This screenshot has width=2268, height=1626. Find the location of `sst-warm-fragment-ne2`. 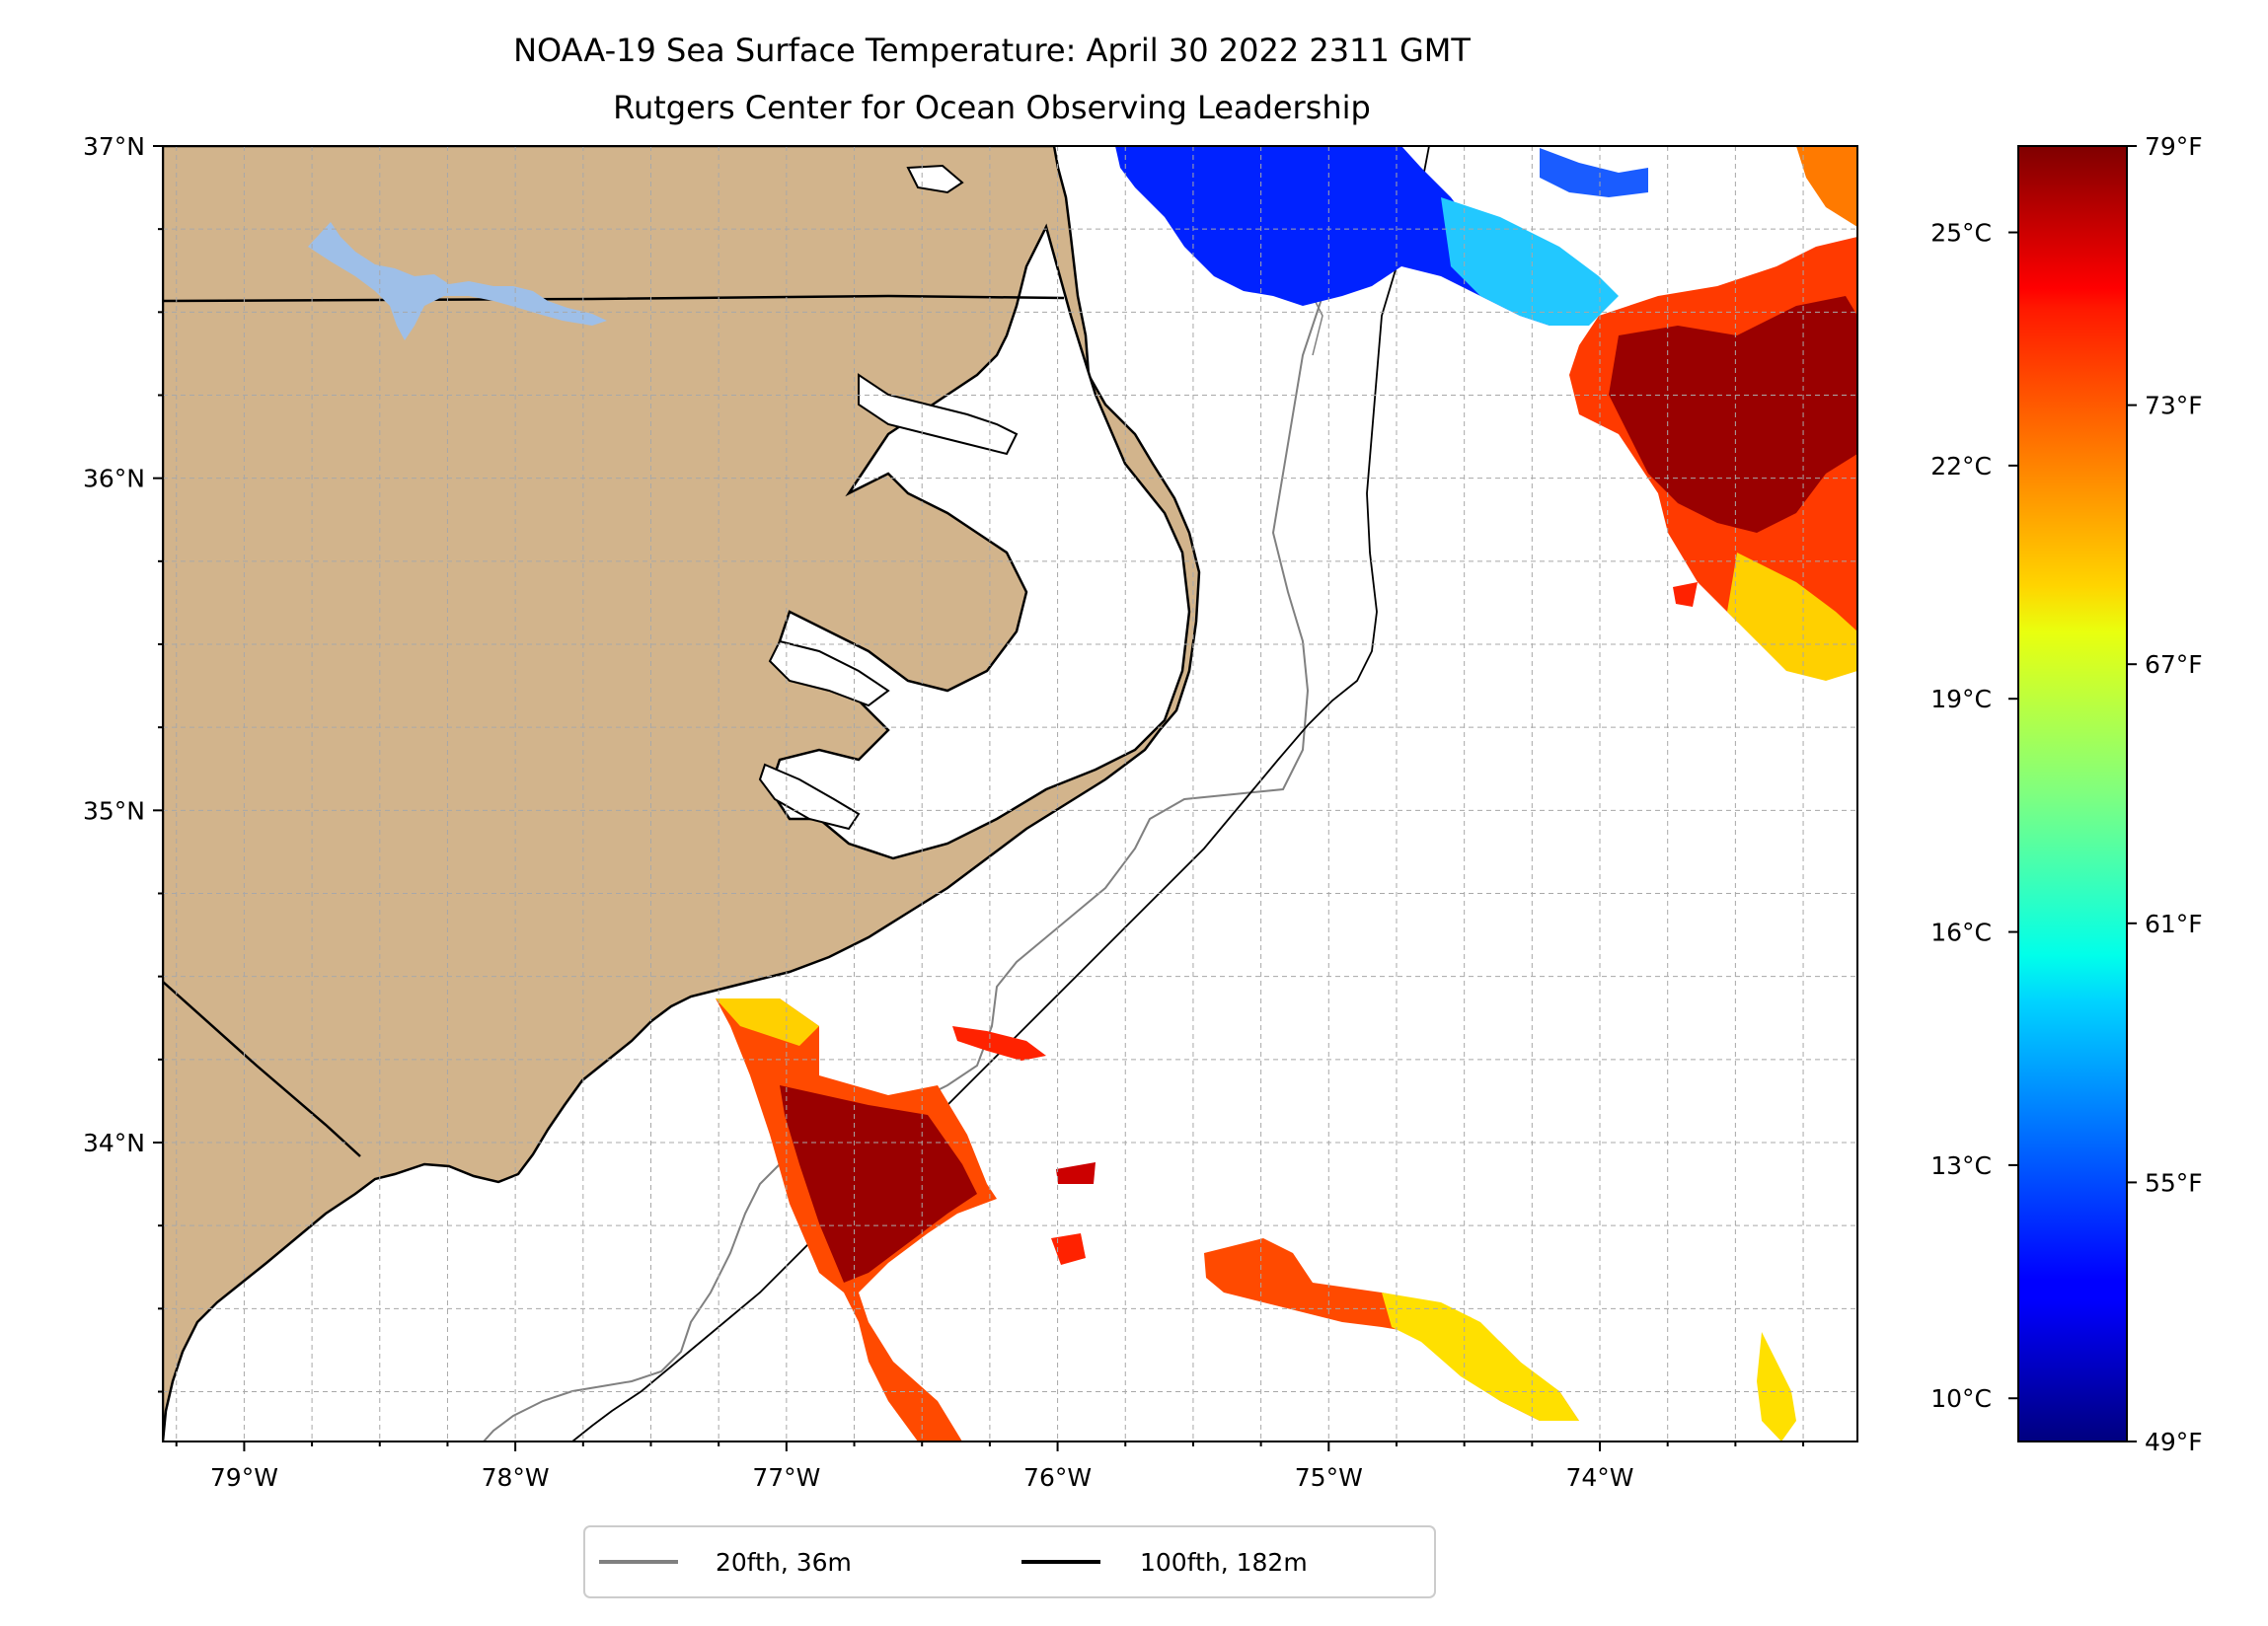

sst-warm-fragment-ne2 is located at coordinates (1826, 186).